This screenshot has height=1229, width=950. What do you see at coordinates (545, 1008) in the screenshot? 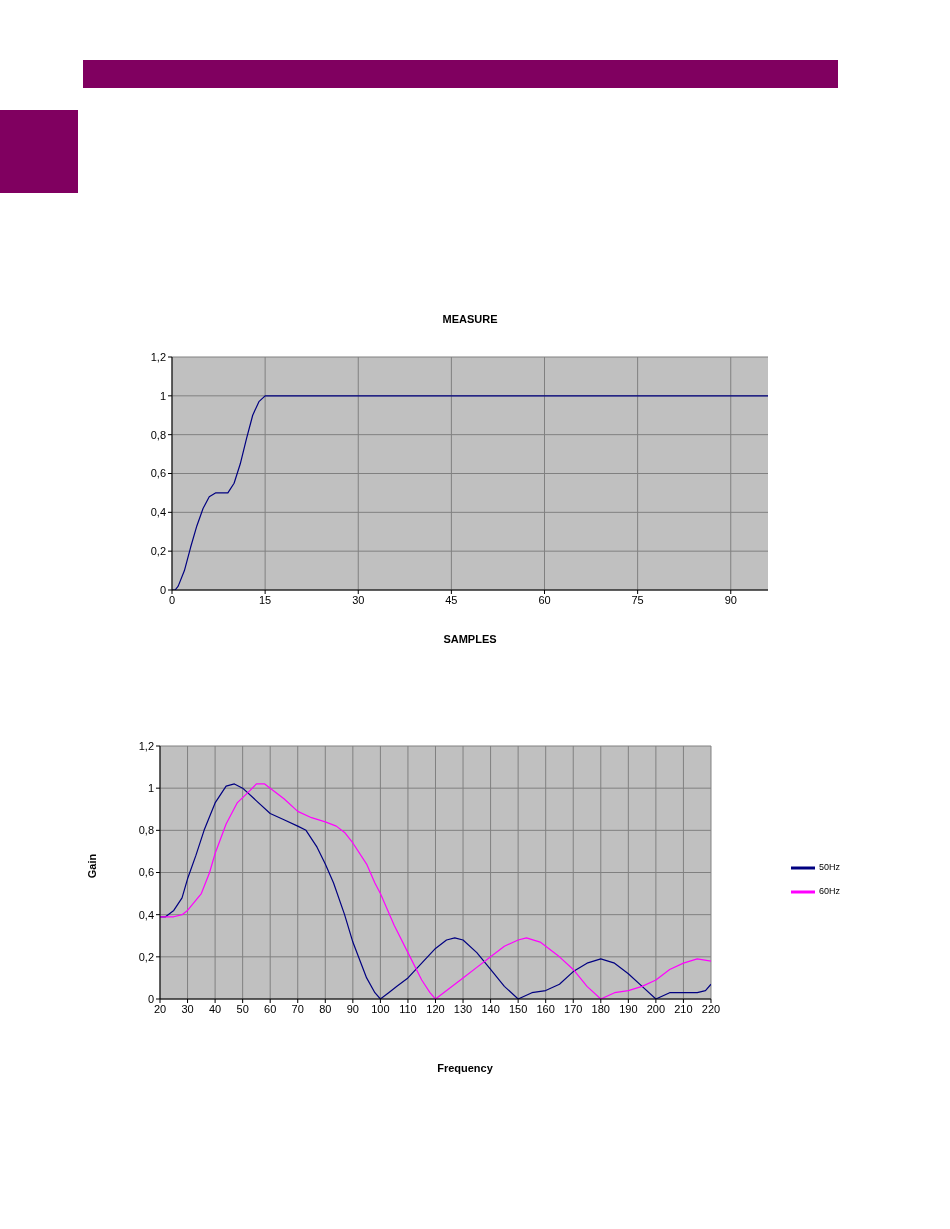
I see `x-tick-label: 160` at bounding box center [545, 1008].